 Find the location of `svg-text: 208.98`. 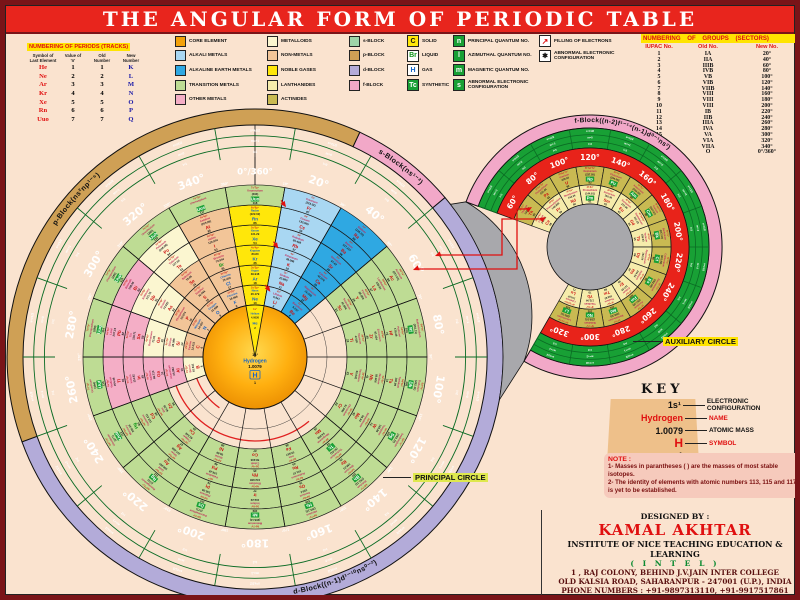

svg-text: 208.98 is located at coordinates (131, 285).